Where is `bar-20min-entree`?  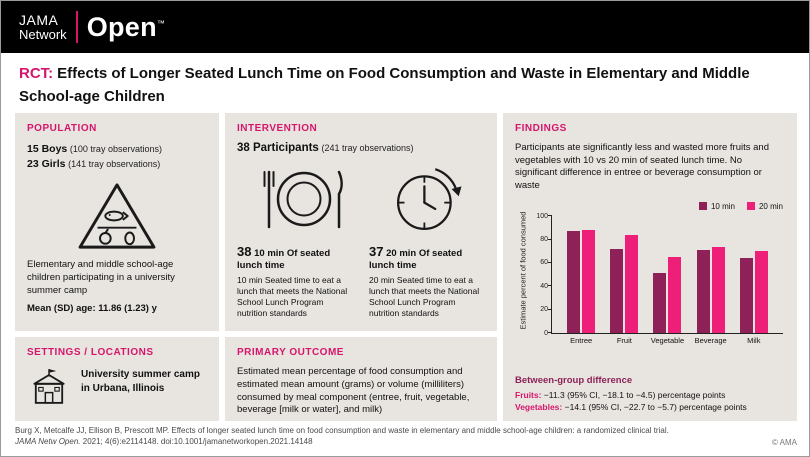 bar-20min-entree is located at coordinates (589, 282).